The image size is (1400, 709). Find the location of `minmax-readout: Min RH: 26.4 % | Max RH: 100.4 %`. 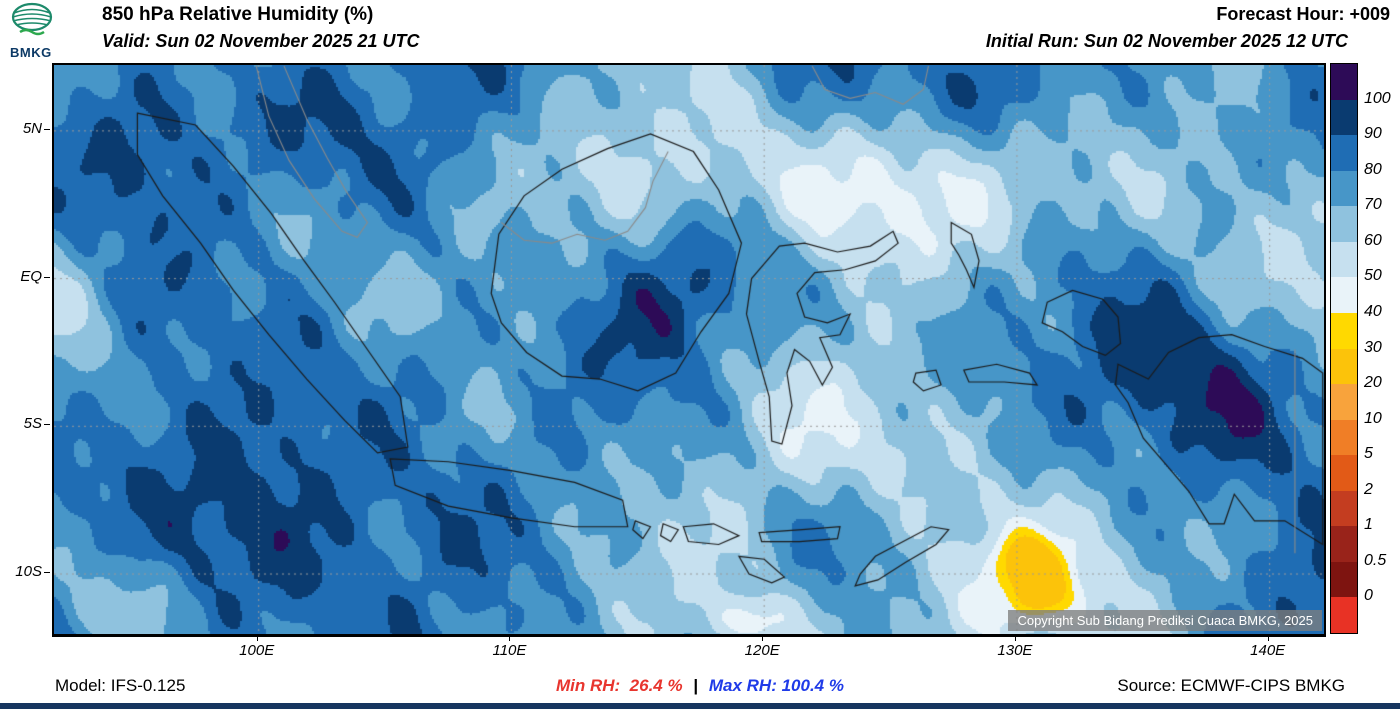

minmax-readout: Min RH: 26.4 % | Max RH: 100.4 % is located at coordinates (700, 686).